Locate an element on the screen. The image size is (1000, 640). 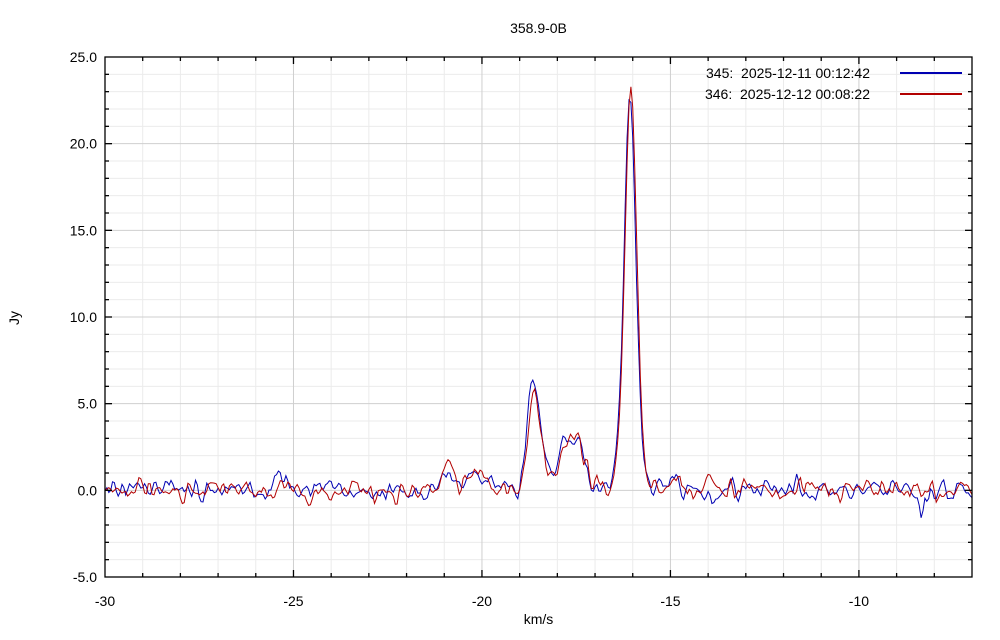
y-tick-label: 15.0 is located at coordinates (83, 230).